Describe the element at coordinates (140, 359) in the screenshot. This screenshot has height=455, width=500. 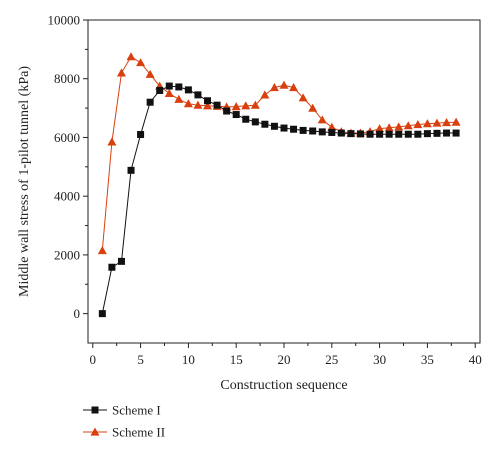
I see `x-tick-label: 5` at that location.